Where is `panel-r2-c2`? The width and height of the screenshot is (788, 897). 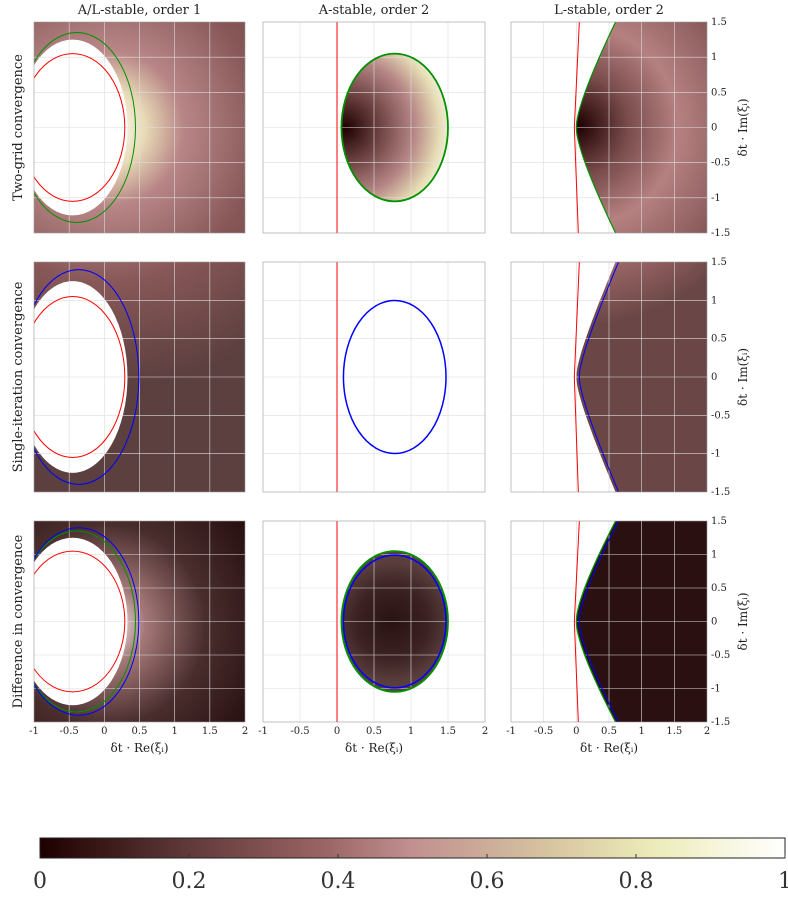 panel-r2-c2 is located at coordinates (374, 377).